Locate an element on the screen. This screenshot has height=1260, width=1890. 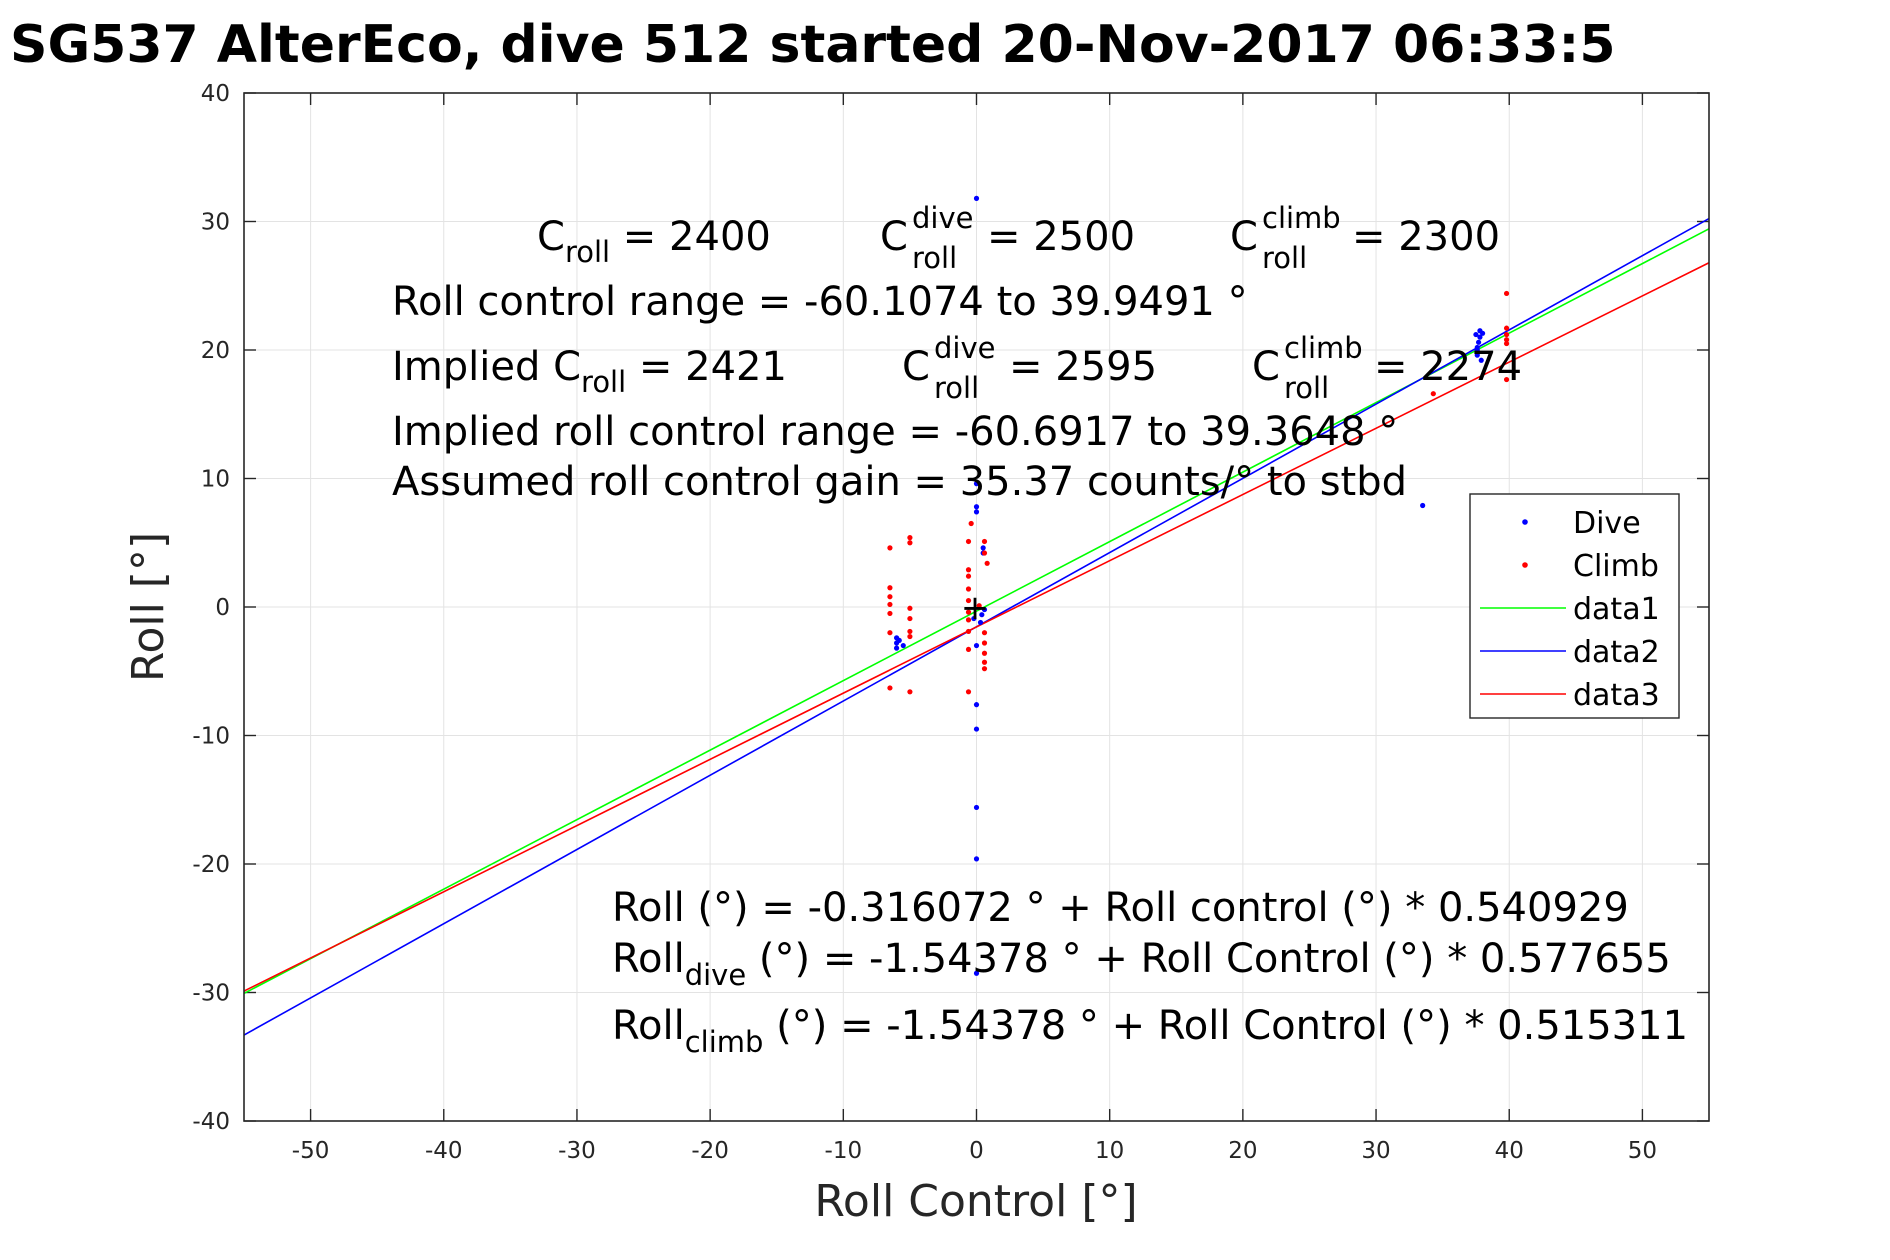
x-tick-label: 0 is located at coordinates (976, 1151).